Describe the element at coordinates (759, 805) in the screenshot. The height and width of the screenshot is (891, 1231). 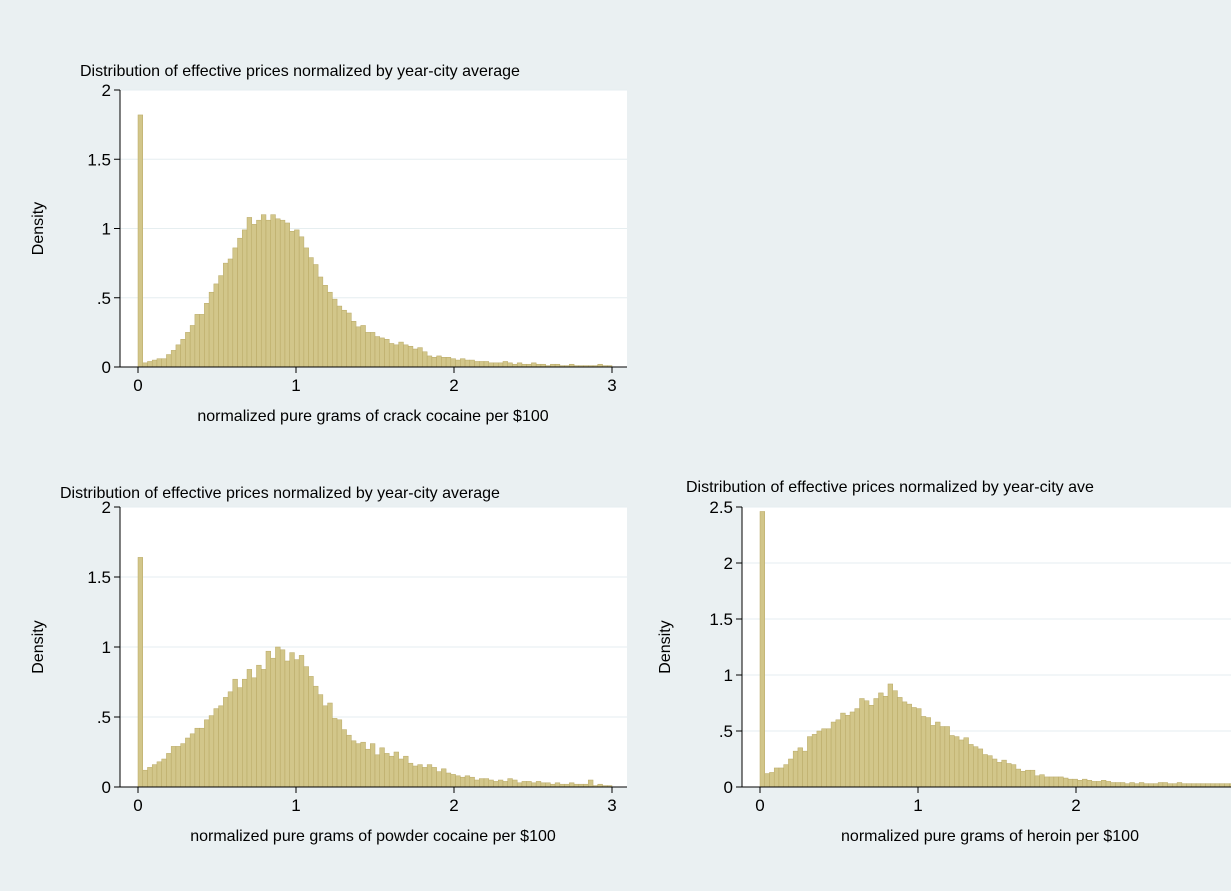
I see `x-tick-label: 0` at that location.